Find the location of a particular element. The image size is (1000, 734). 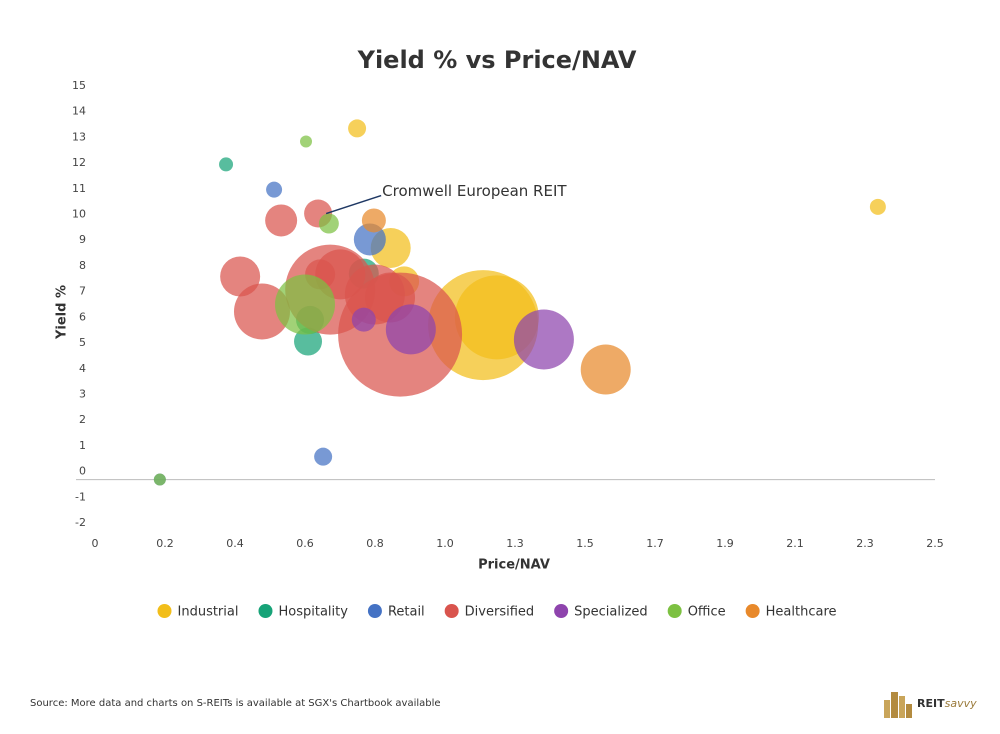

y-tick-label: 8 is located at coordinates (82, 265).